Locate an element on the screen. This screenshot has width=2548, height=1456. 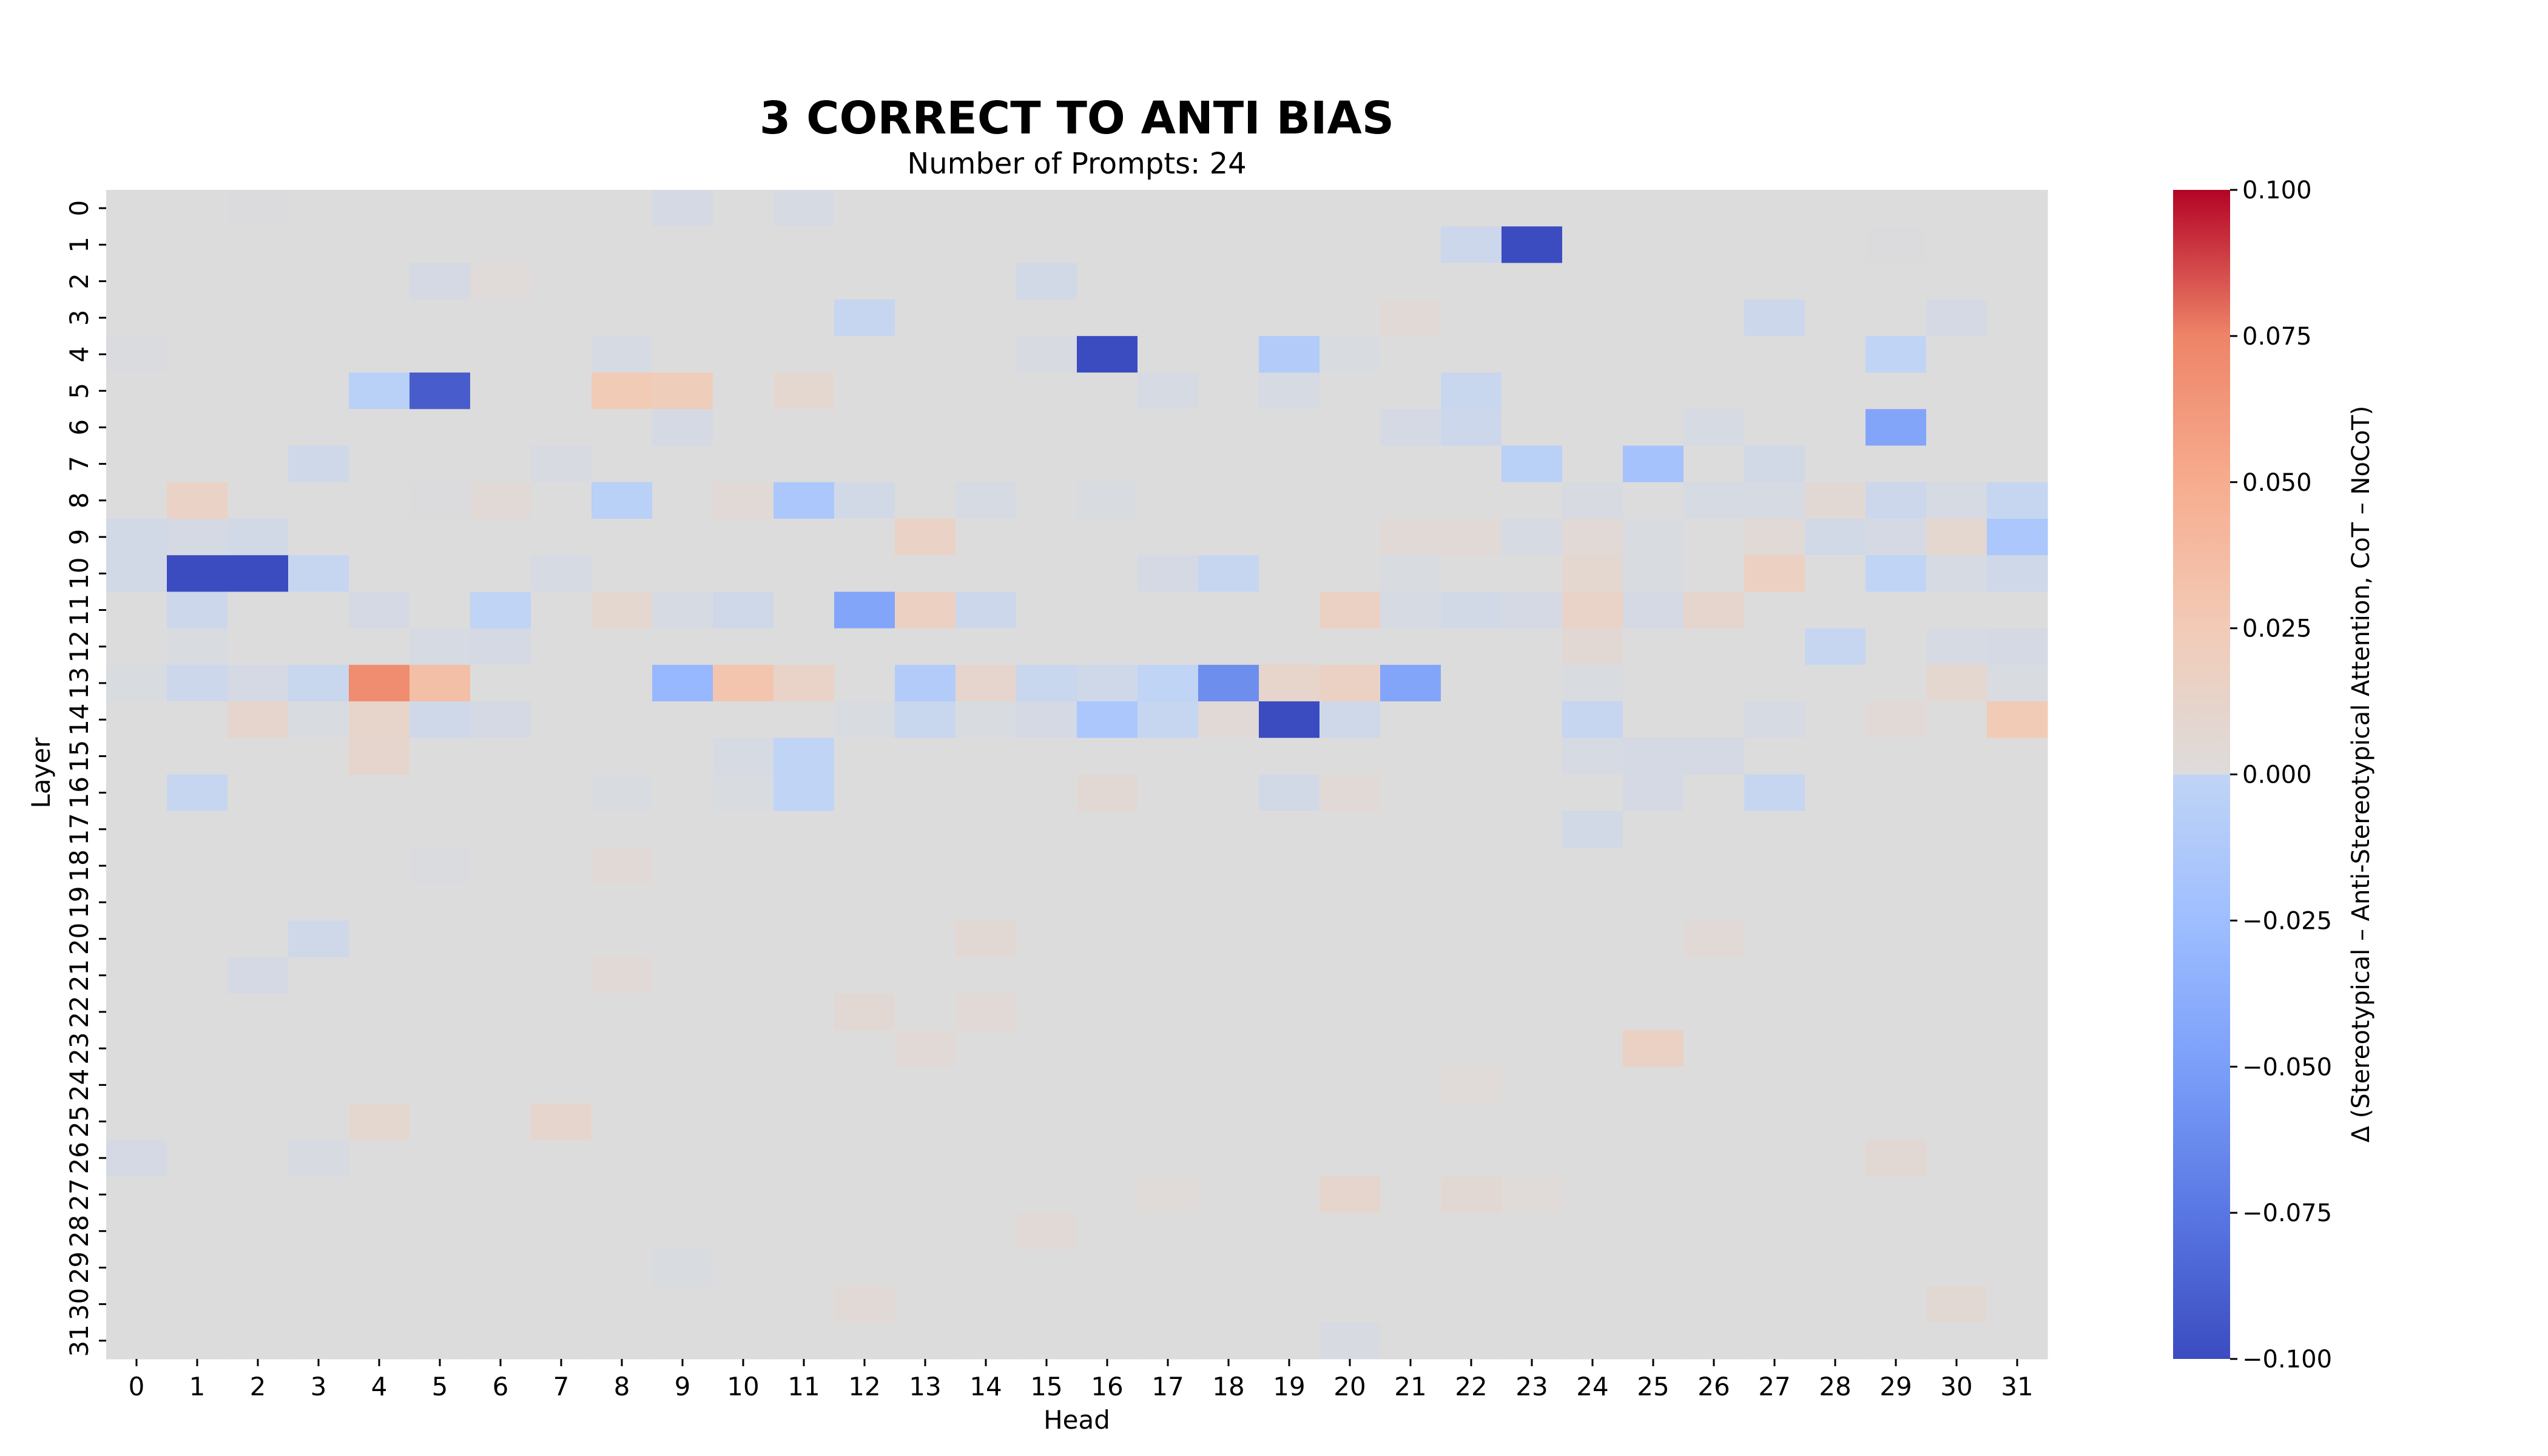
y-tick-label: 19 is located at coordinates (79, 902).